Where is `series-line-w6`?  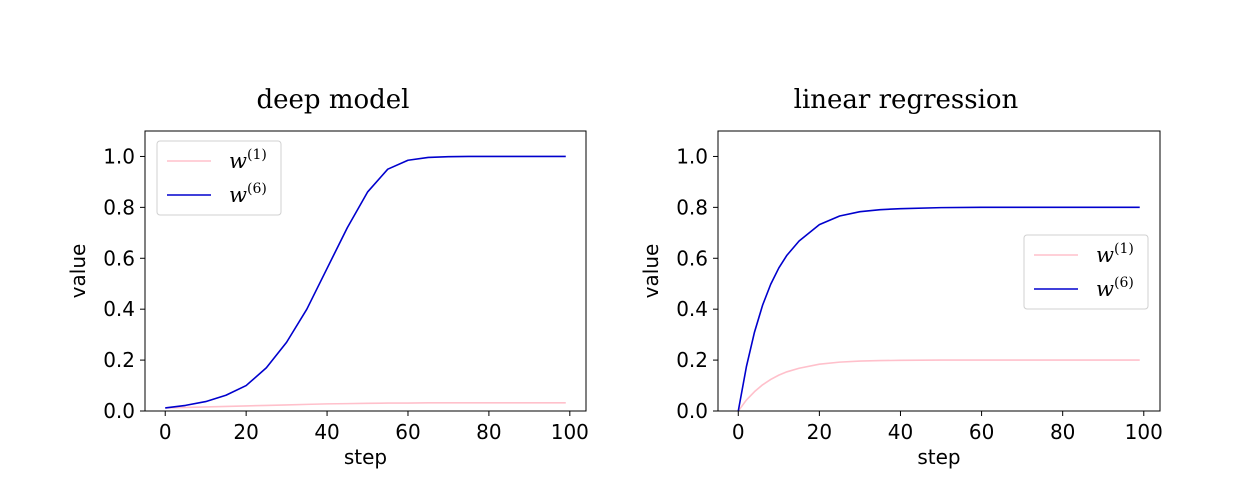 series-line-w6 is located at coordinates (938, 309).